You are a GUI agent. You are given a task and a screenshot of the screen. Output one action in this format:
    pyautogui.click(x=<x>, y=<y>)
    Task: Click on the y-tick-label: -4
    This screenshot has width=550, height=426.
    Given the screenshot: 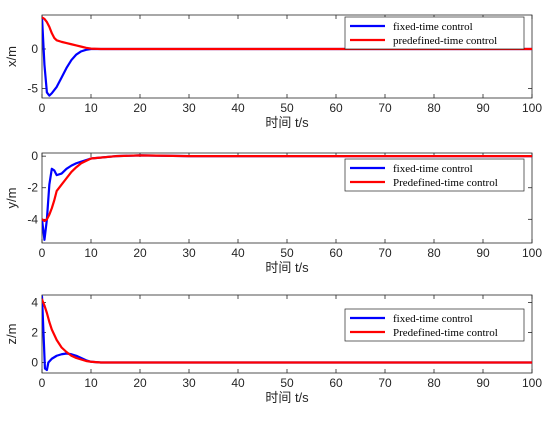 What is the action you would take?
    pyautogui.click(x=32, y=219)
    